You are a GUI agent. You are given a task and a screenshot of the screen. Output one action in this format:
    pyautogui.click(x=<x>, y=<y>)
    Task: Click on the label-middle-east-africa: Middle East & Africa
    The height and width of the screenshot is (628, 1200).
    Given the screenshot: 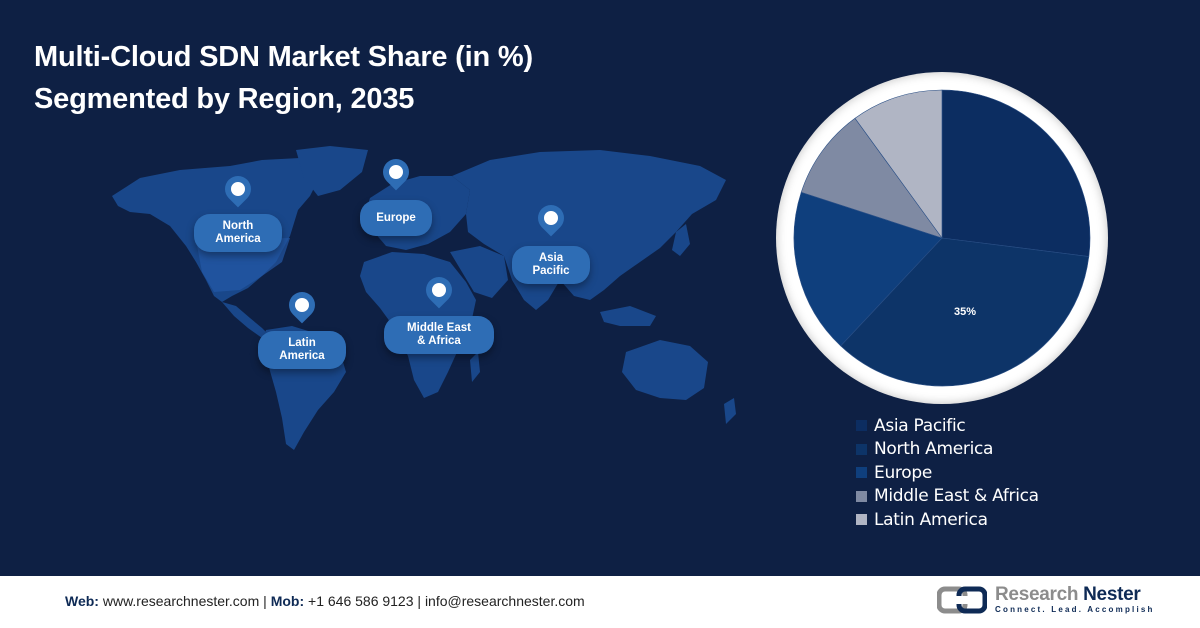 What is the action you would take?
    pyautogui.click(x=439, y=335)
    